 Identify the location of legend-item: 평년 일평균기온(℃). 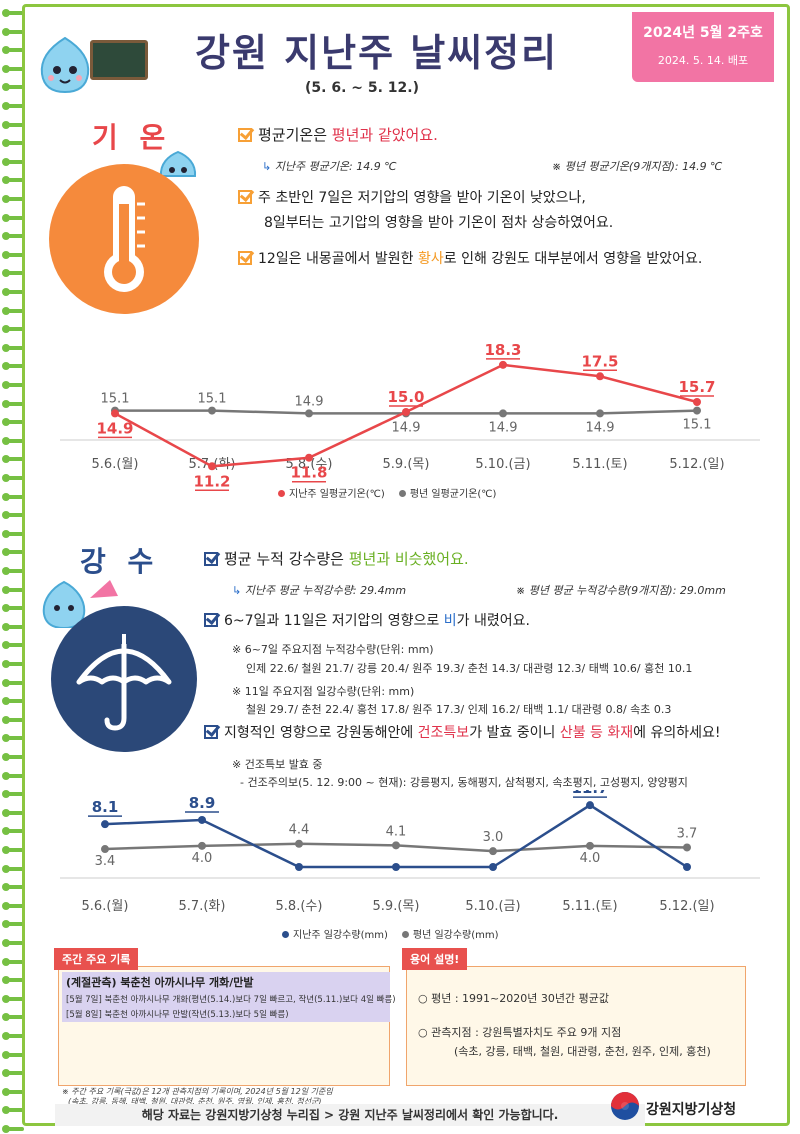
(447, 494).